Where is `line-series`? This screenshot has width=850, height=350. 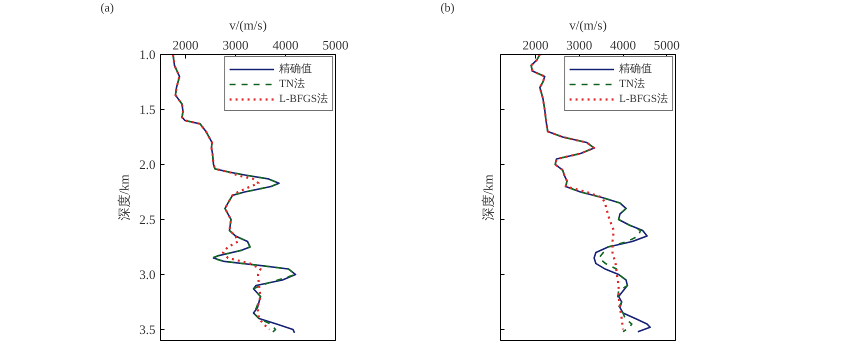 line-series is located at coordinates (221, 192).